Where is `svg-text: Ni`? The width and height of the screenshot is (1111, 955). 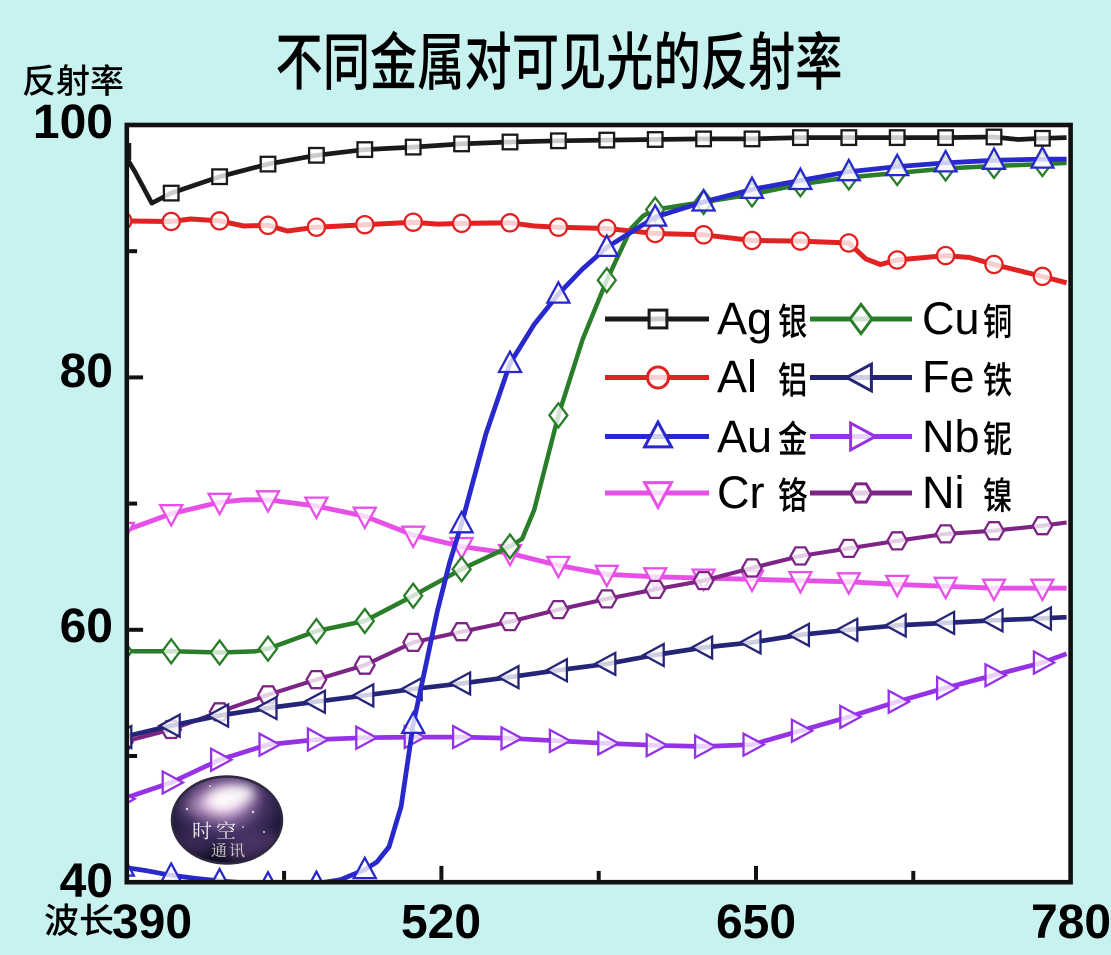 svg-text: Ni is located at coordinates (943, 492).